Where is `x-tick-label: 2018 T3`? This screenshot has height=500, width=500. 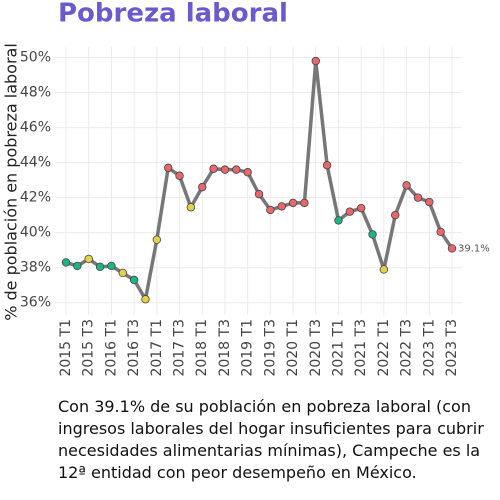 x-tick-label: 2018 T3 is located at coordinates (225, 348).